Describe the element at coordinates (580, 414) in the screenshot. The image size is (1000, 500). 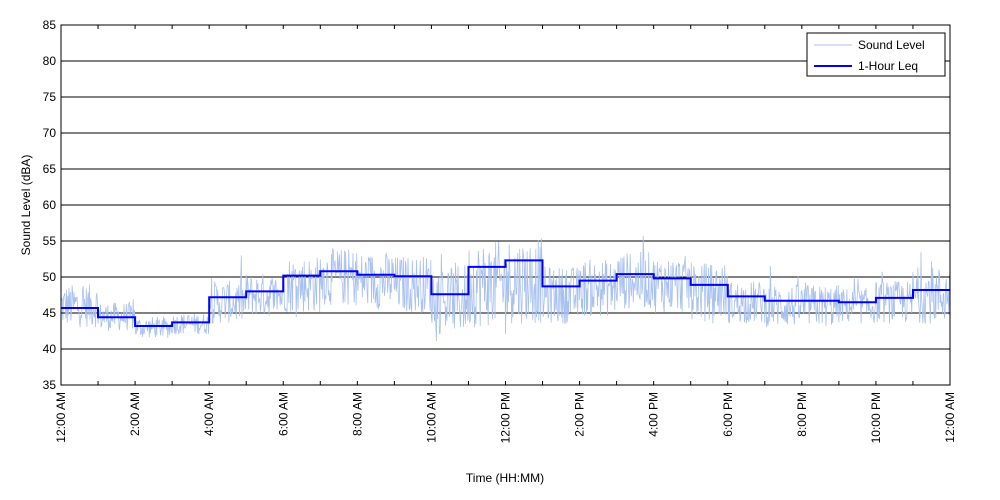
I see `x-tick-label: 2:00 PM` at that location.